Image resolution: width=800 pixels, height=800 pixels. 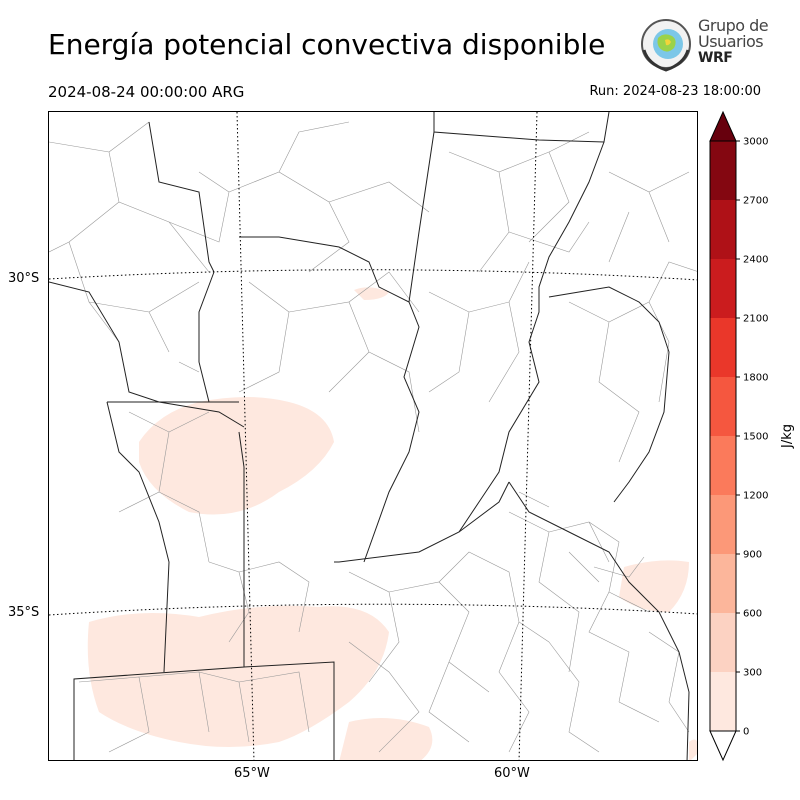 What do you see at coordinates (715, 58) in the screenshot?
I see `logo-line3: WRF` at bounding box center [715, 58].